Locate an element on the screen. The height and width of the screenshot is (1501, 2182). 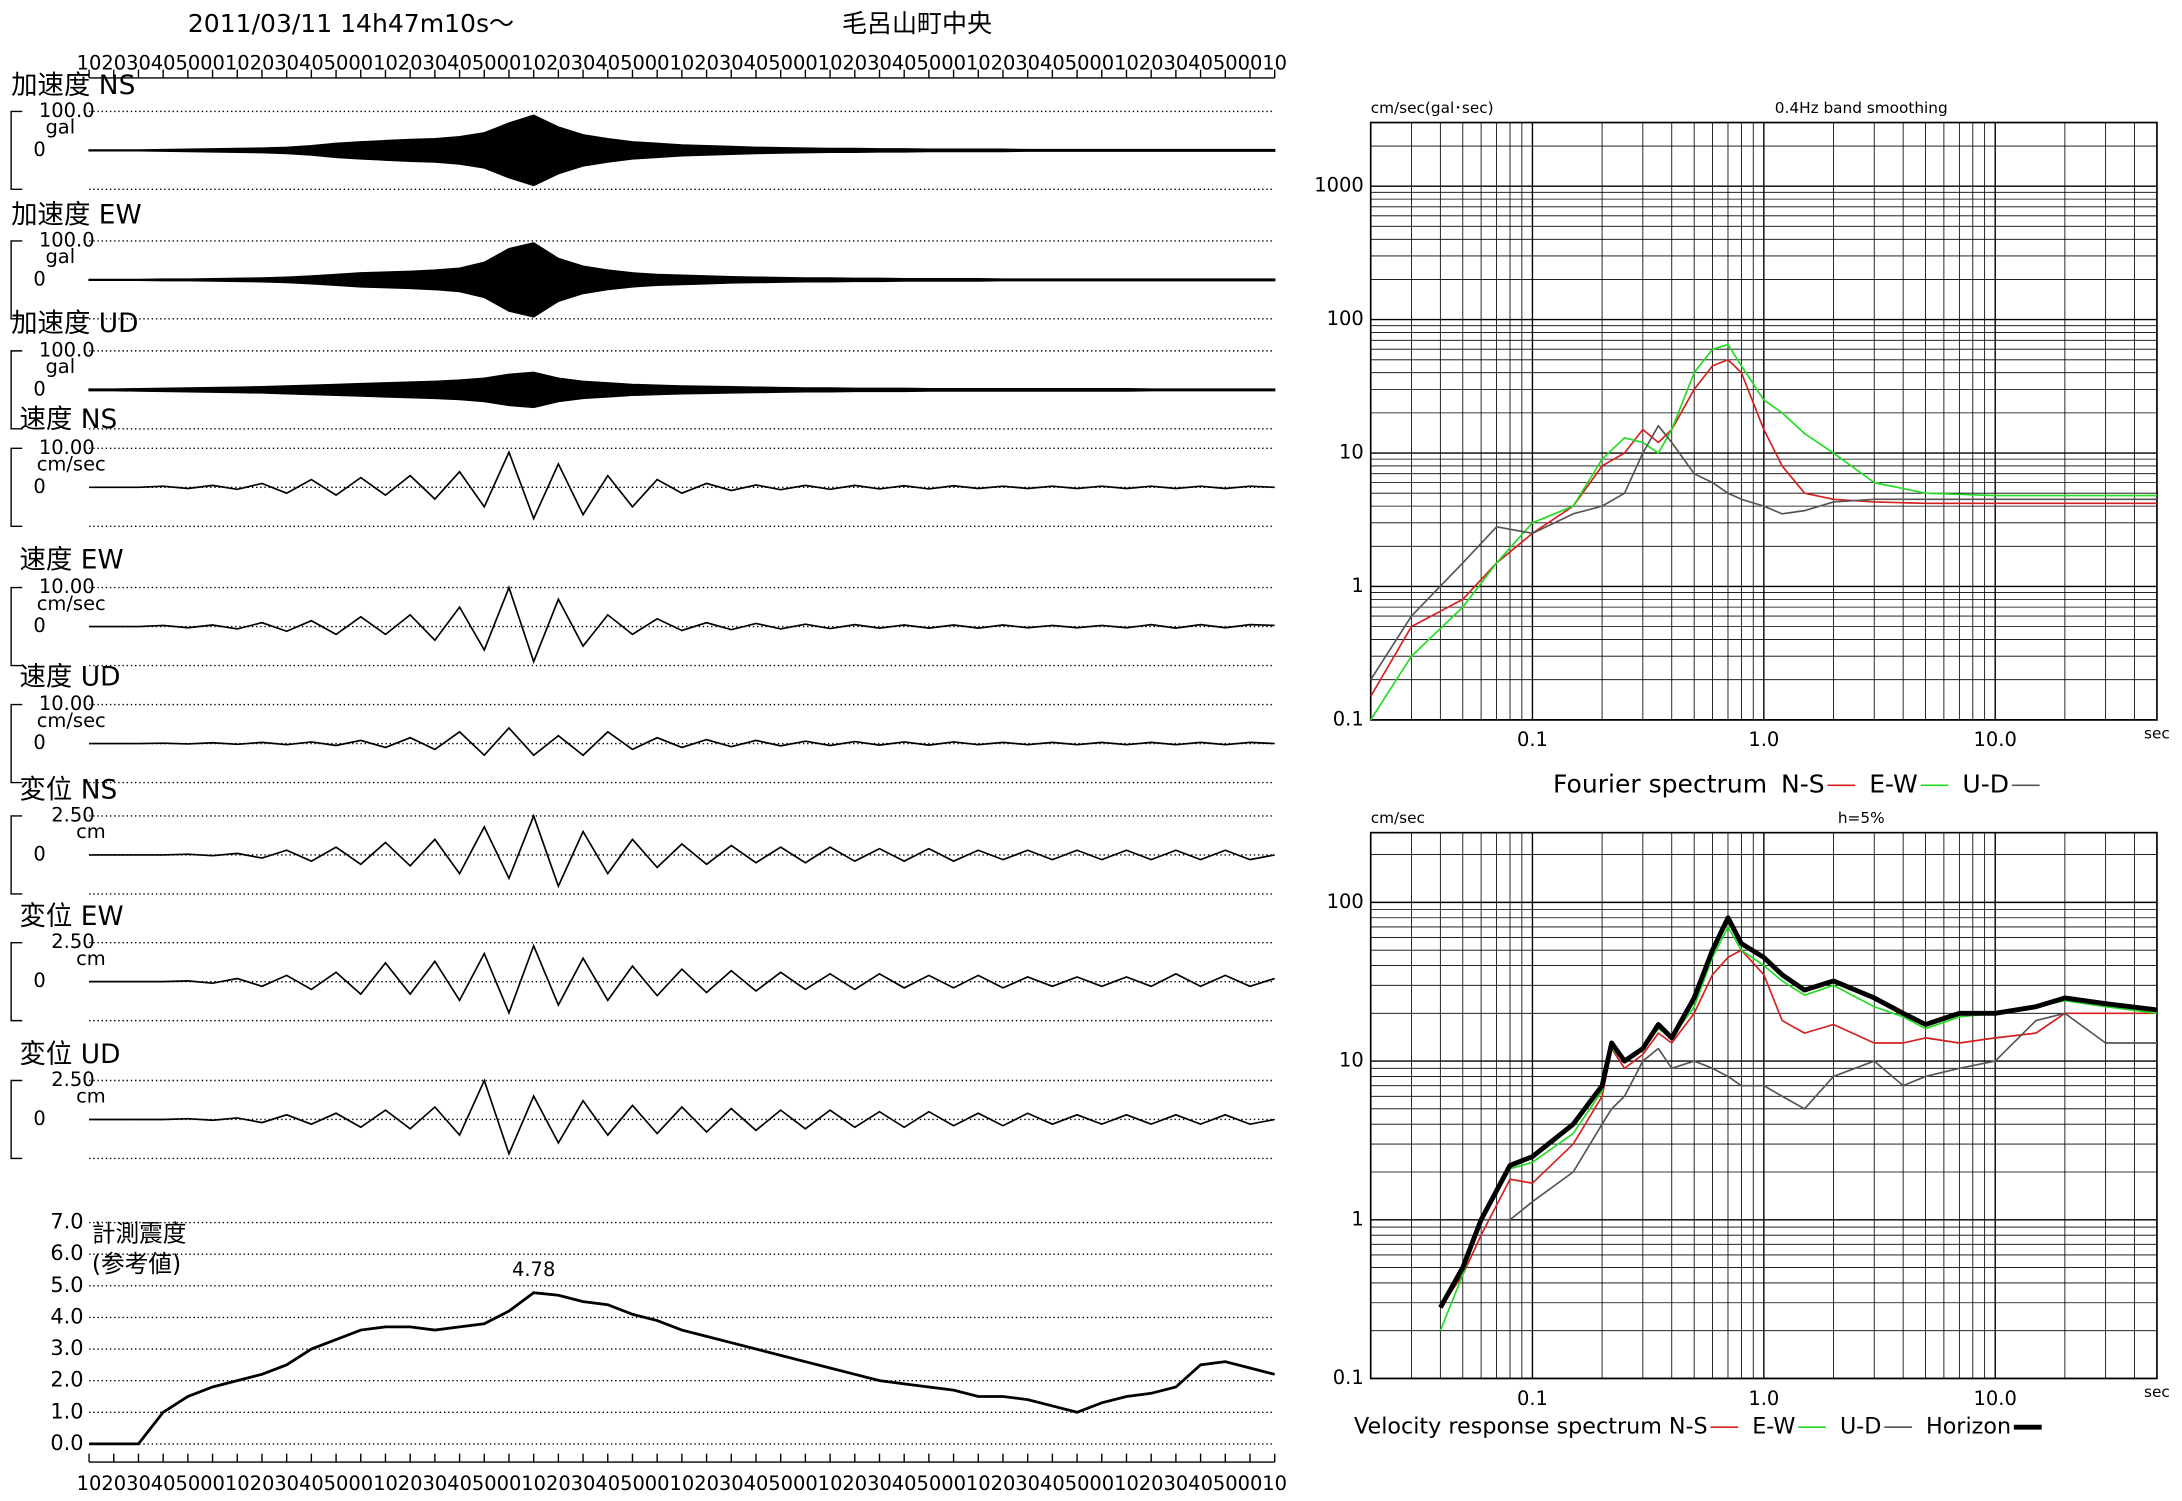
intensity-line is located at coordinates (682, 1368).